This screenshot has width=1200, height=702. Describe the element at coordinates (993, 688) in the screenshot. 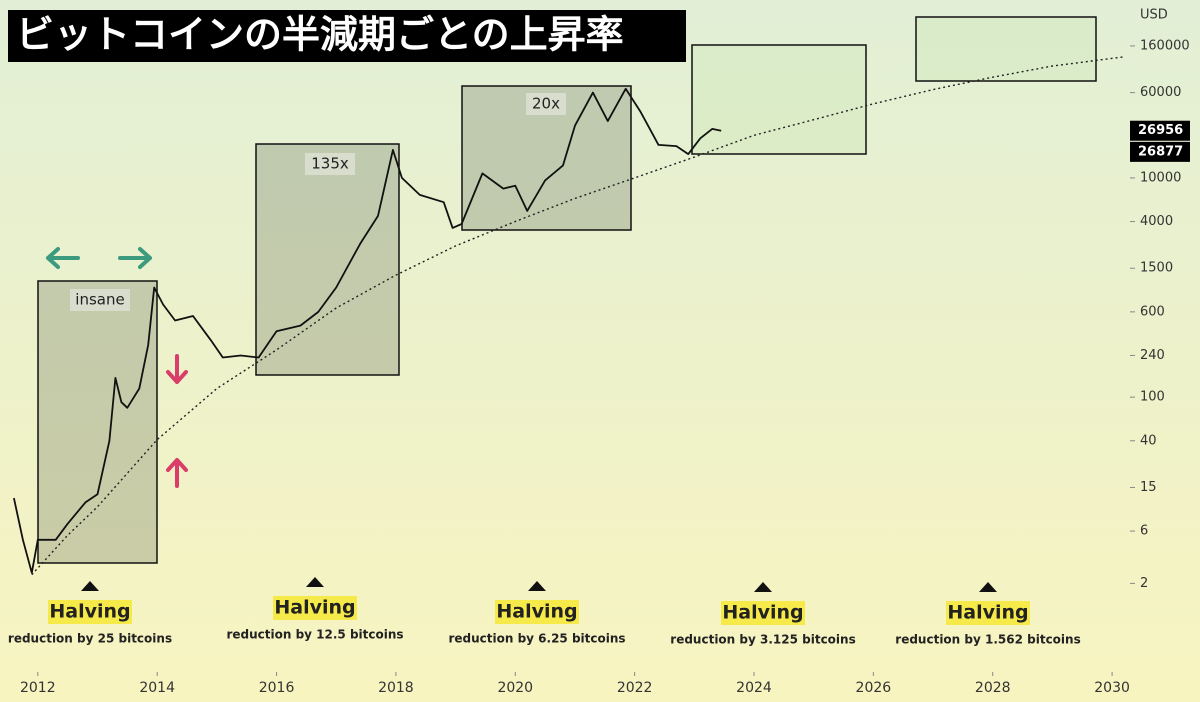

I see `x-tick-label: 2028` at that location.